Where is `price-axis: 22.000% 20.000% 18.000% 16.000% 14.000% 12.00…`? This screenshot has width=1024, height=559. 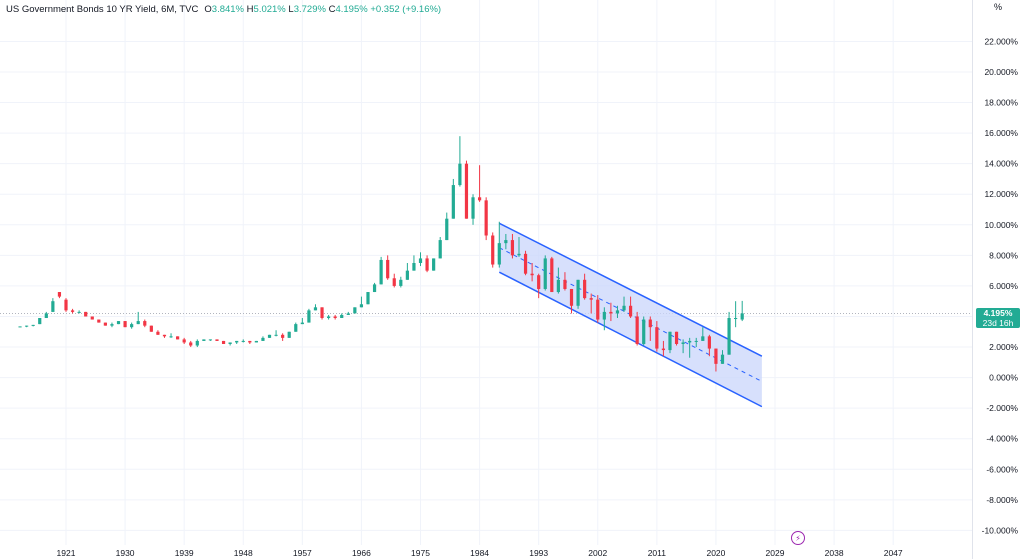
price-axis: 22.000% 20.000% 18.000% 16.000% 14.000% 12.00… is located at coordinates (1000, 285).